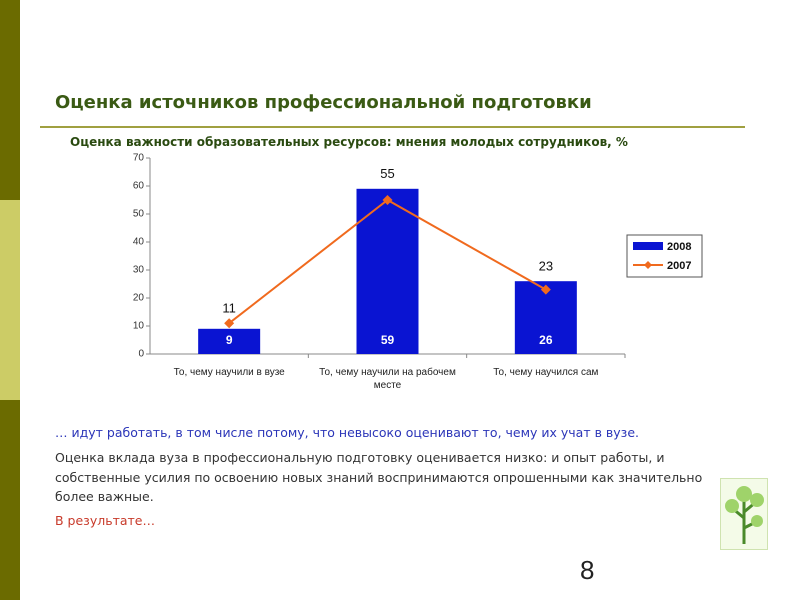  I want to click on y-tick-label: 60, so click(139, 186).